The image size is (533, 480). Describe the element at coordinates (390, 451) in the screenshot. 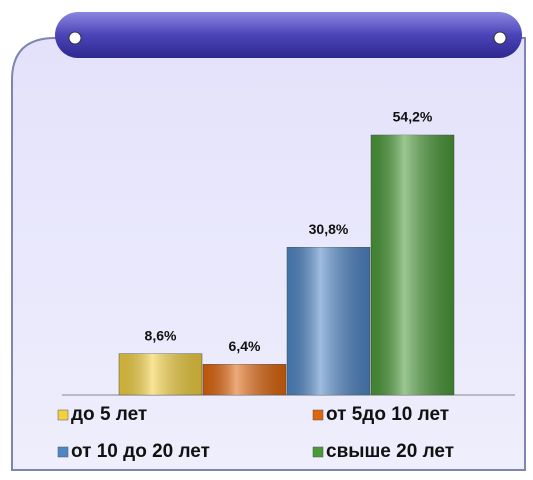

I see `legend-label: свыше 20 лет` at that location.